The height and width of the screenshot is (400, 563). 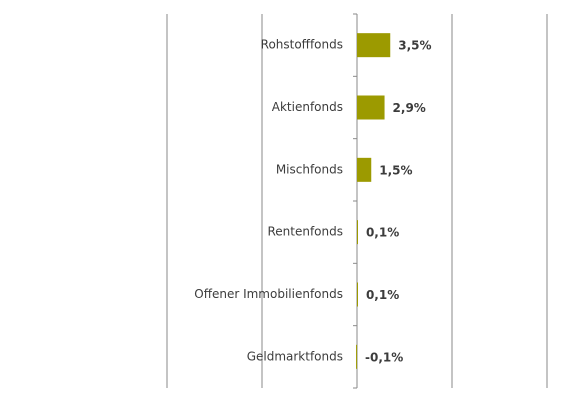 I want to click on value-label: -0,1%, so click(x=384, y=357).